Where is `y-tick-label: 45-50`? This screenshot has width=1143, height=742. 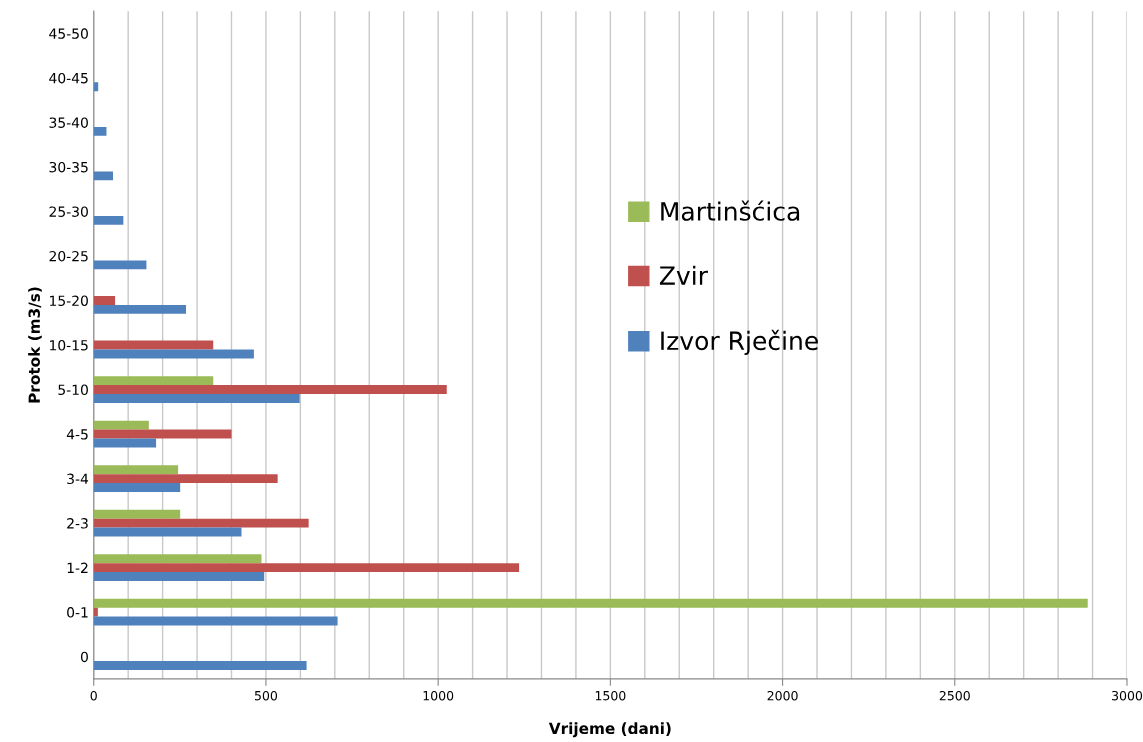
y-tick-label: 45-50 is located at coordinates (68, 33).